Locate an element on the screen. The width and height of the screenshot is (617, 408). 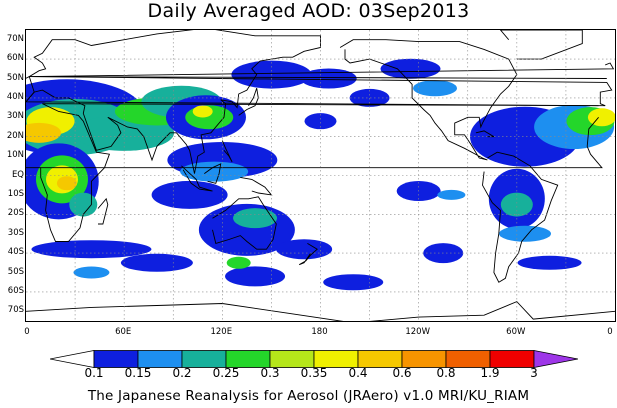
latitude-label: 70S is located at coordinates (15, 310).